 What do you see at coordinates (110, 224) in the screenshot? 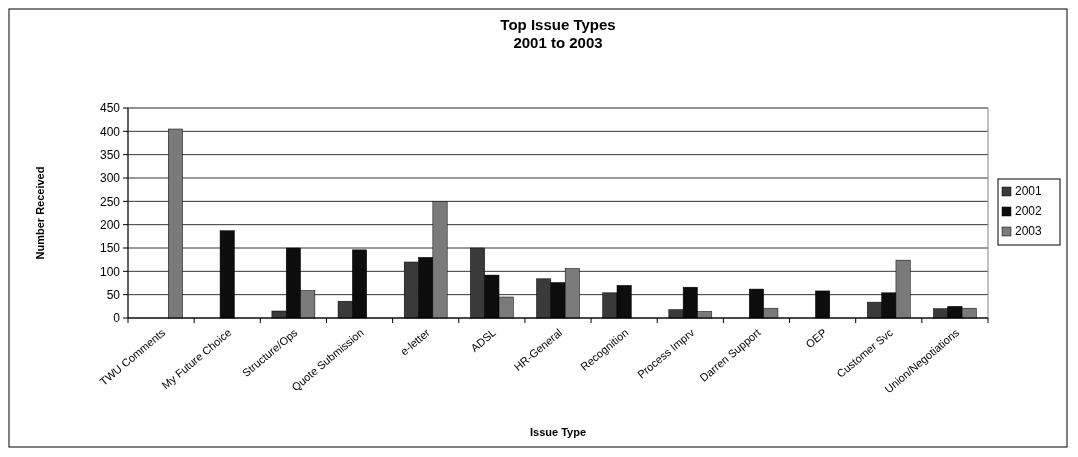
I see `y-tick-label: 200` at bounding box center [110, 224].